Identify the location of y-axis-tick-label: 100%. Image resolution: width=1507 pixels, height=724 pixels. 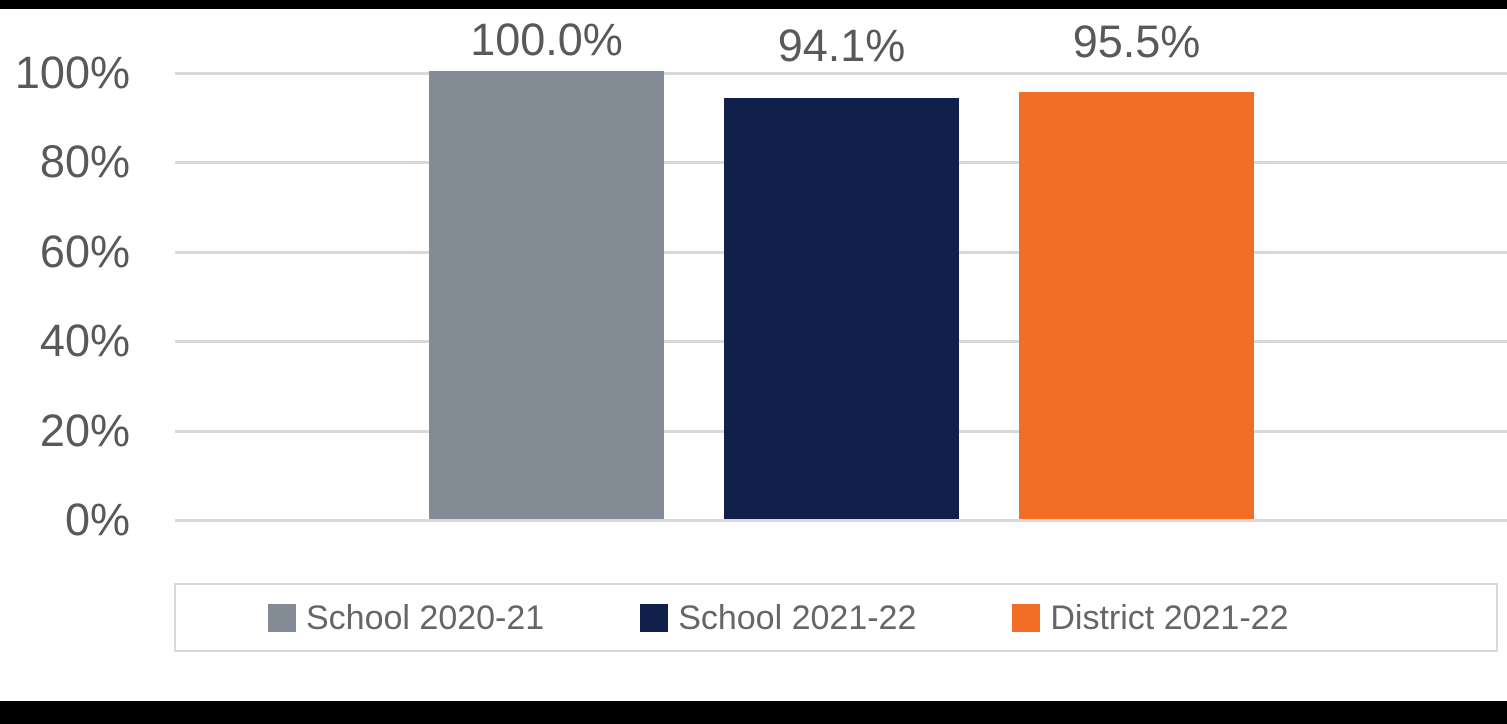
(72, 72).